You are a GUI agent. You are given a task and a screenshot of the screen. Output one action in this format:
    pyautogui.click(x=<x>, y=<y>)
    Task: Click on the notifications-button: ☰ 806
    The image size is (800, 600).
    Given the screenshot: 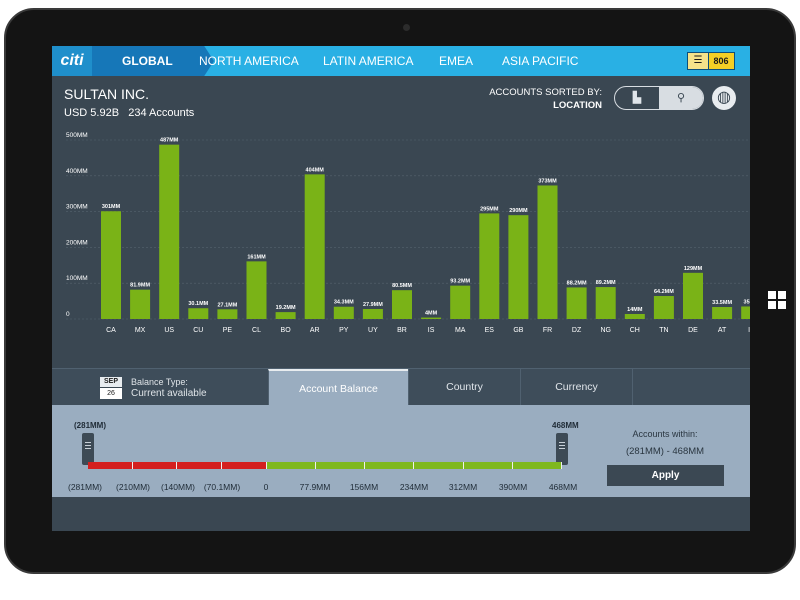 What is the action you would take?
    pyautogui.click(x=711, y=61)
    